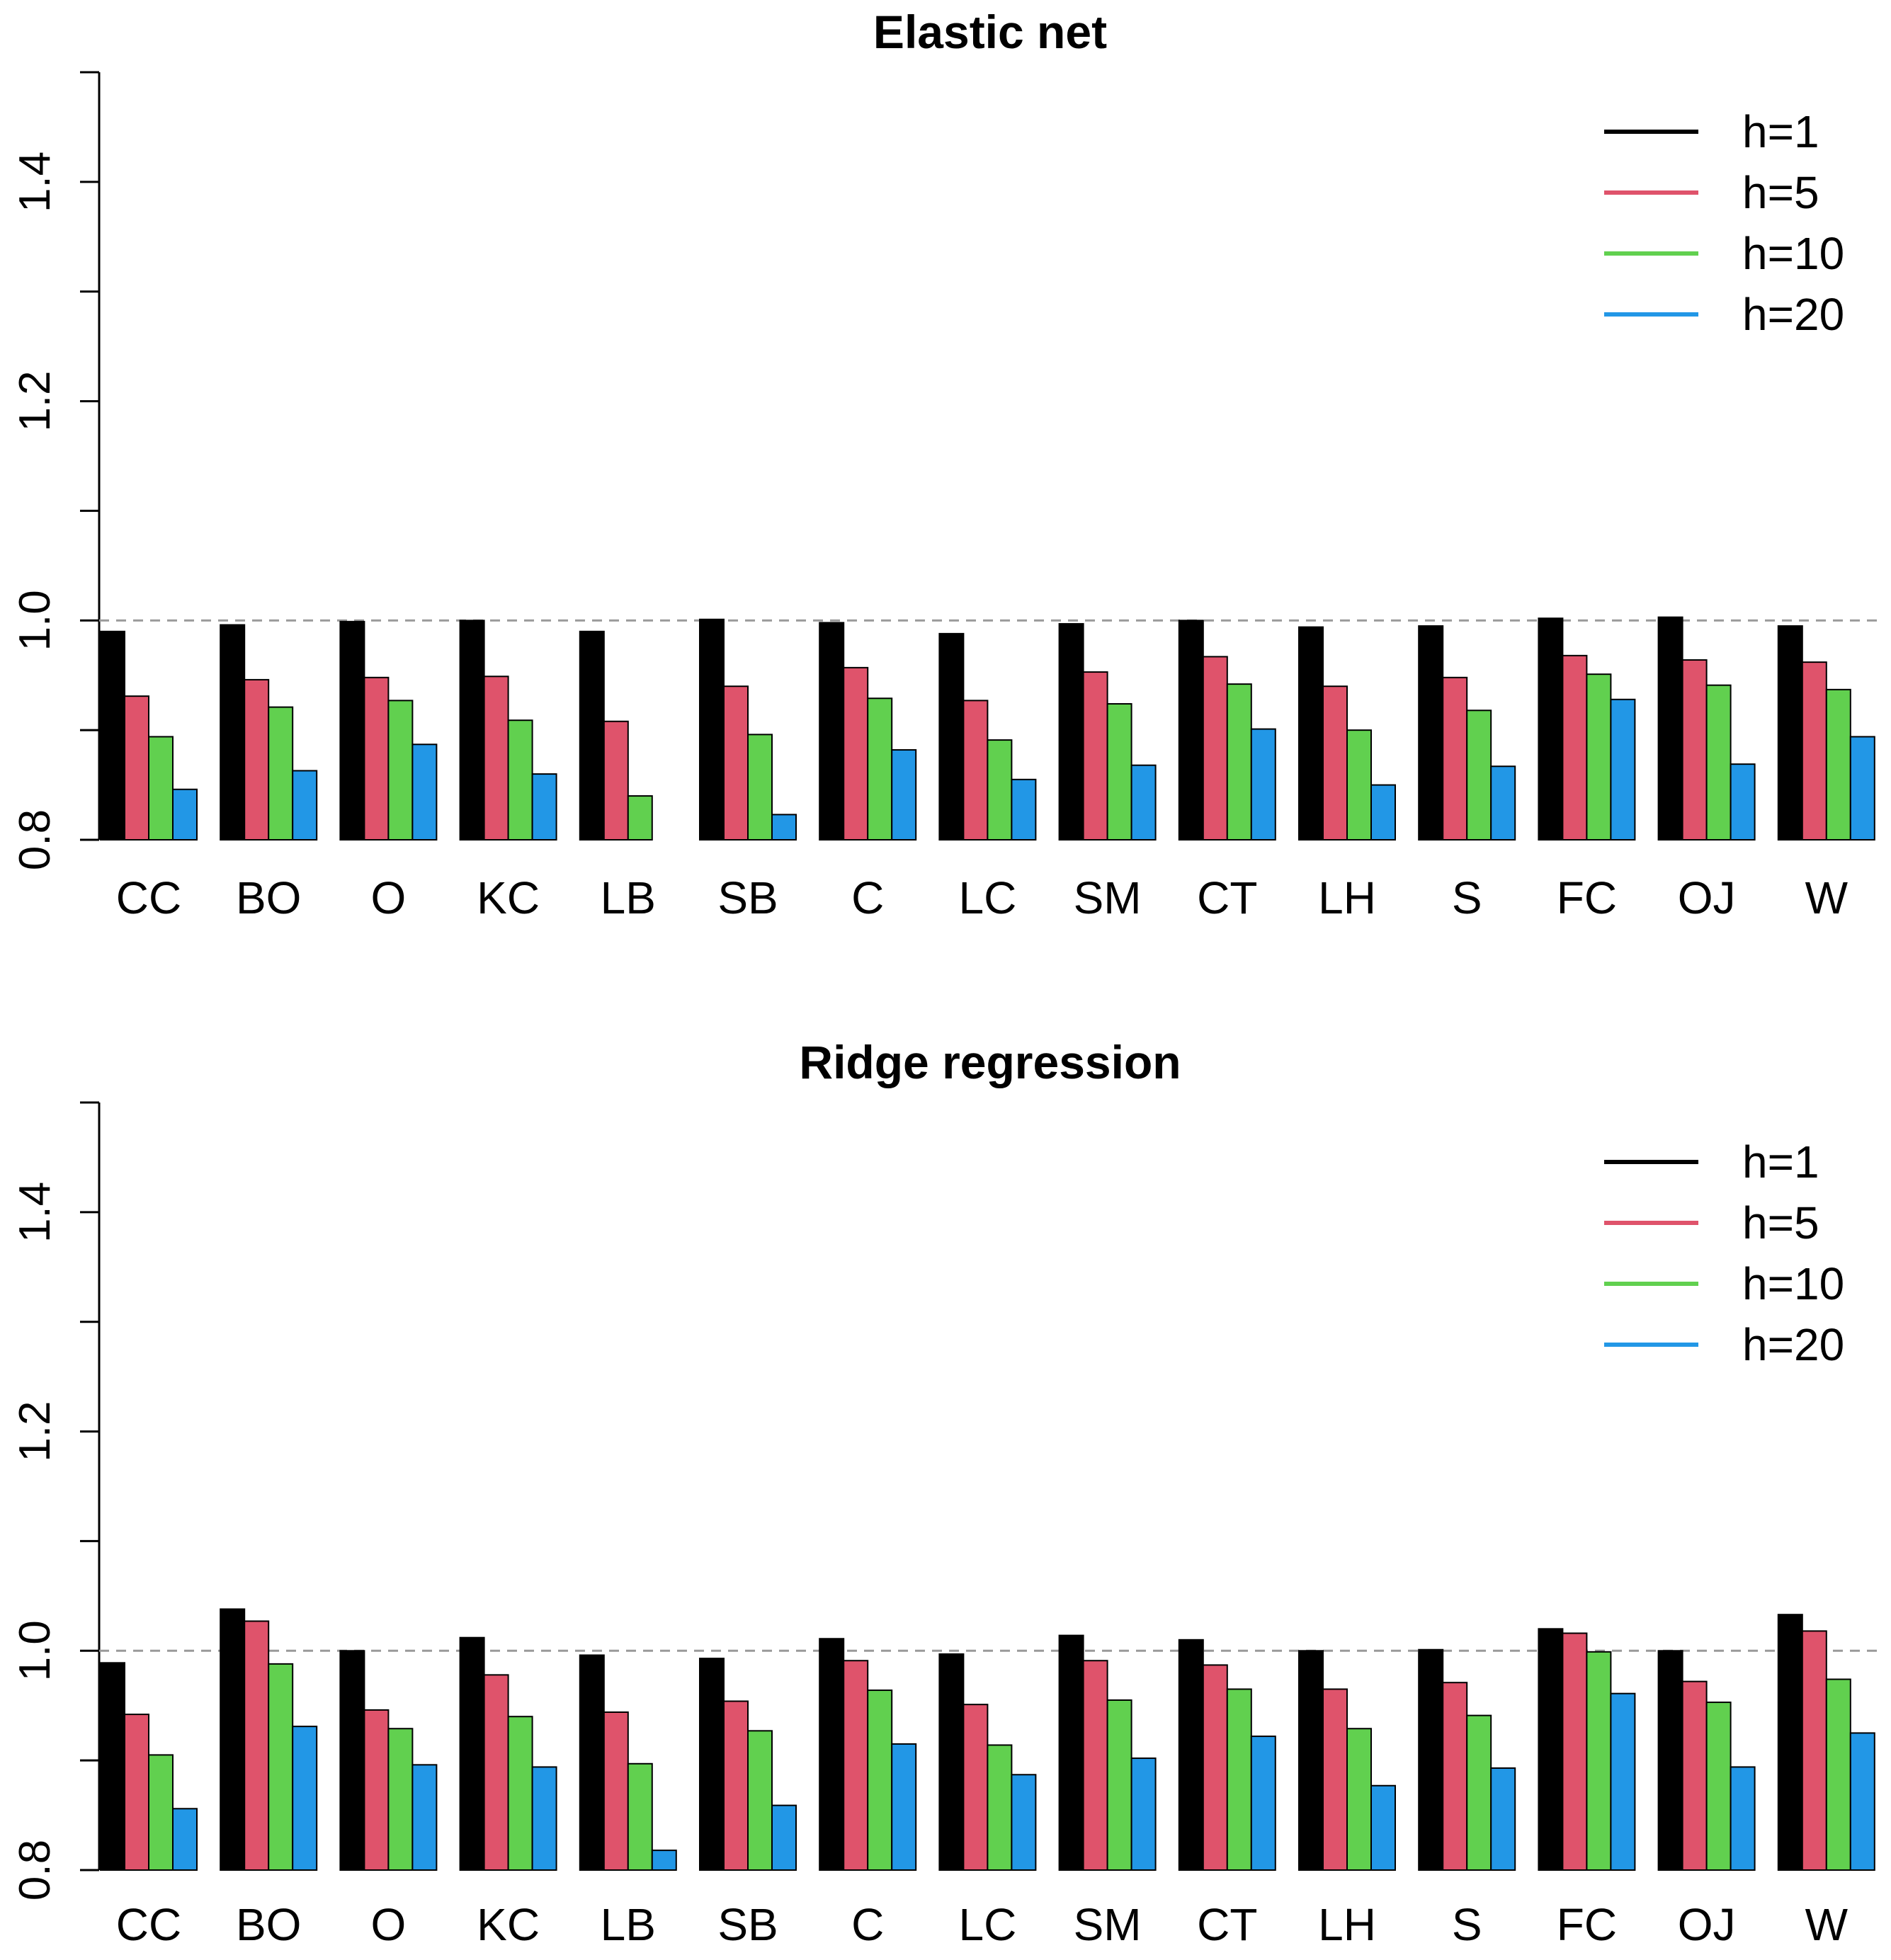 The height and width of the screenshot is (1960, 1891). Describe the element at coordinates (1827, 1924) in the screenshot. I see `ridge-regression-category-label-w: W` at that location.